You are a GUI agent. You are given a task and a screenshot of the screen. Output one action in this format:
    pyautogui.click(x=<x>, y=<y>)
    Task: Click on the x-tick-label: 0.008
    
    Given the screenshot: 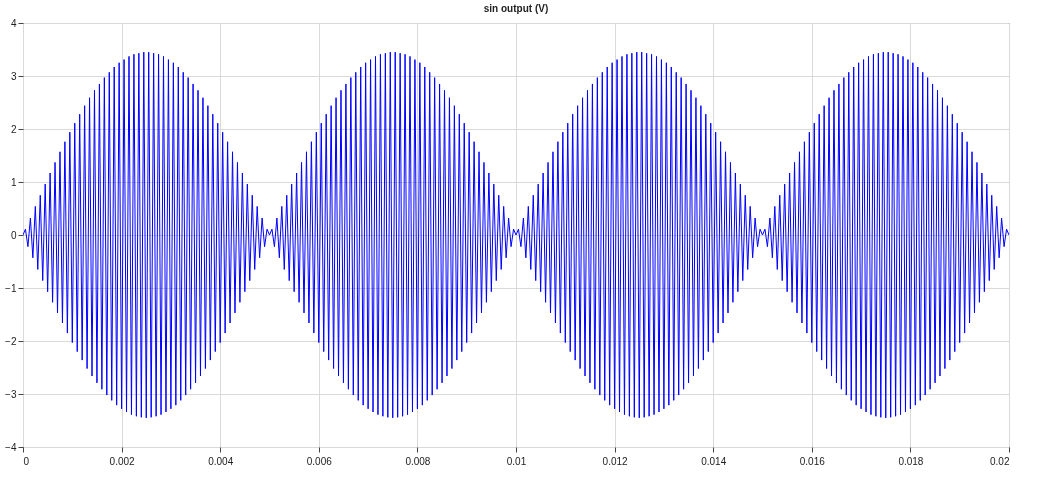 What is the action you would take?
    pyautogui.click(x=418, y=461)
    